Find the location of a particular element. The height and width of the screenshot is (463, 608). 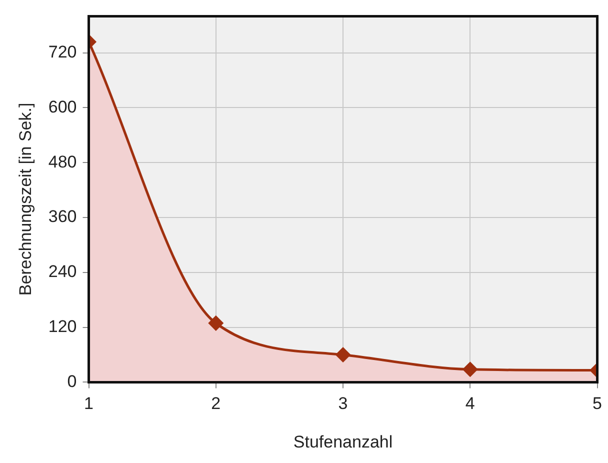

y-axis-title: Berechnungszeit [in Sek.] is located at coordinates (25, 199).